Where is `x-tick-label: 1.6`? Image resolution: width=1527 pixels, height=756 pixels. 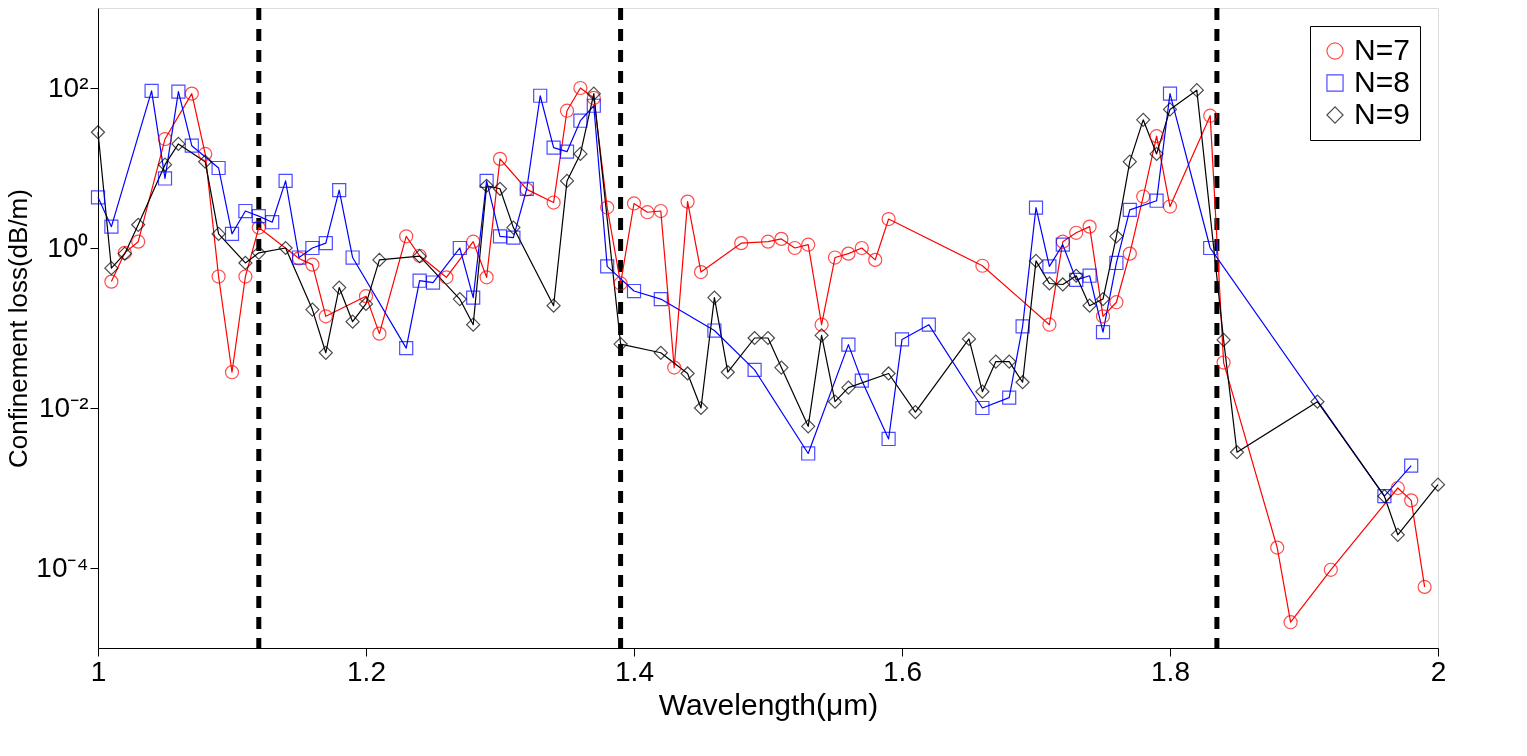 x-tick-label: 1.6 is located at coordinates (902, 671).